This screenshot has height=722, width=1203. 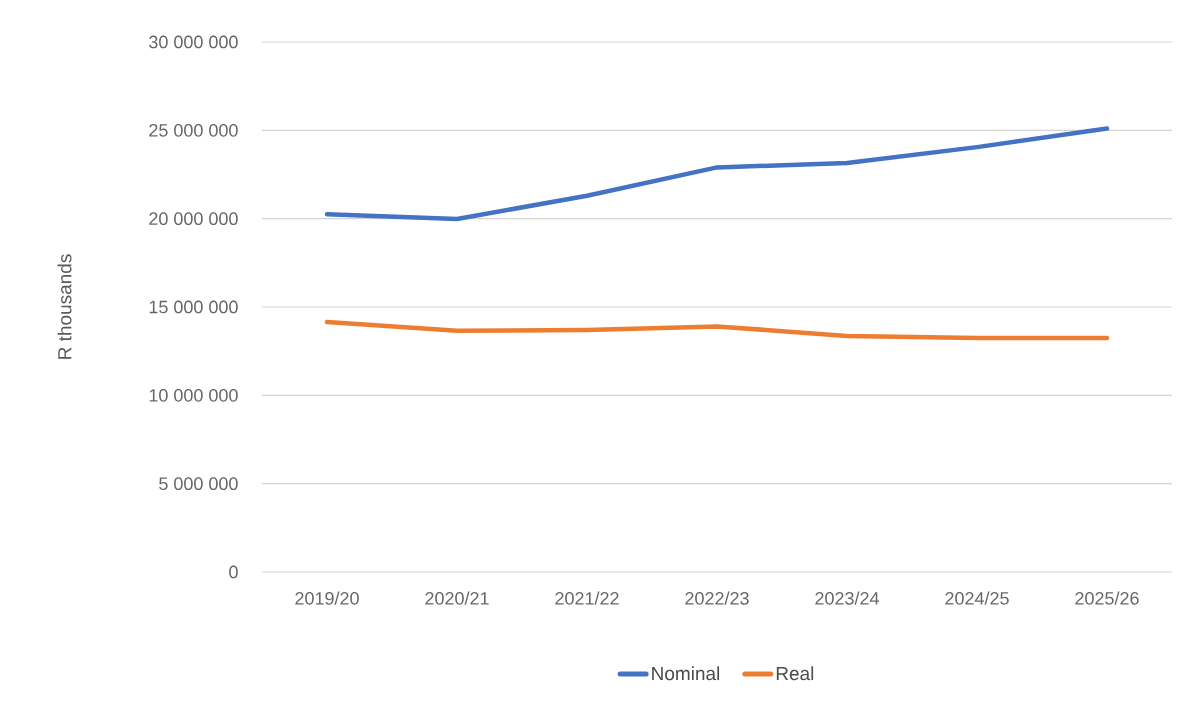 I want to click on legend-label: Nominal, so click(x=686, y=673).